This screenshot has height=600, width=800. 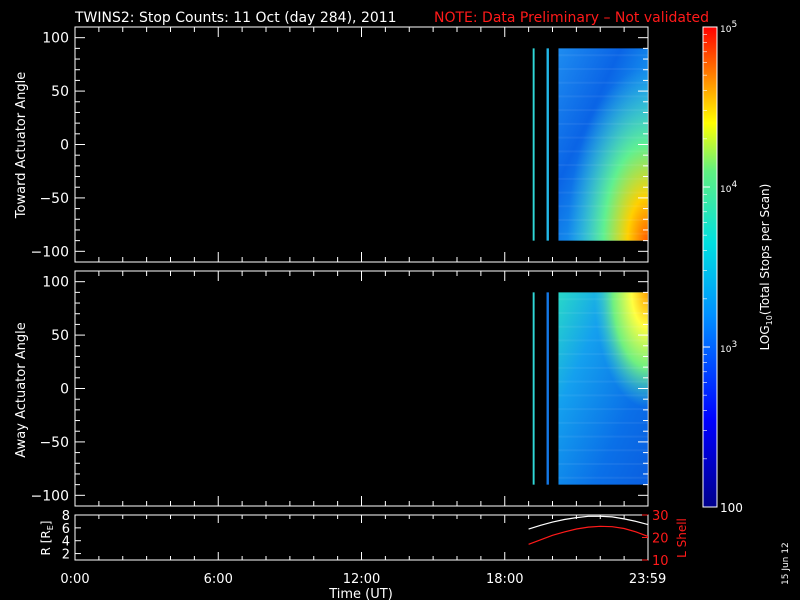 What do you see at coordinates (660, 561) in the screenshot?
I see `y-tick-label-right: 10` at bounding box center [660, 561].